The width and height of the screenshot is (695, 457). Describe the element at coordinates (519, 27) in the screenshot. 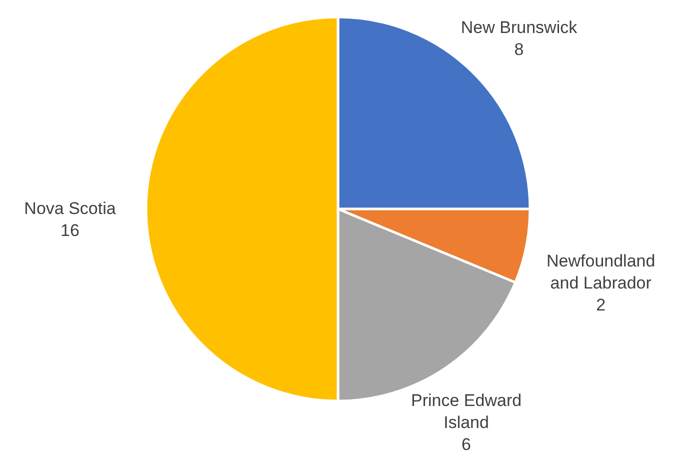

I see `slice-label: New Brunswick` at that location.